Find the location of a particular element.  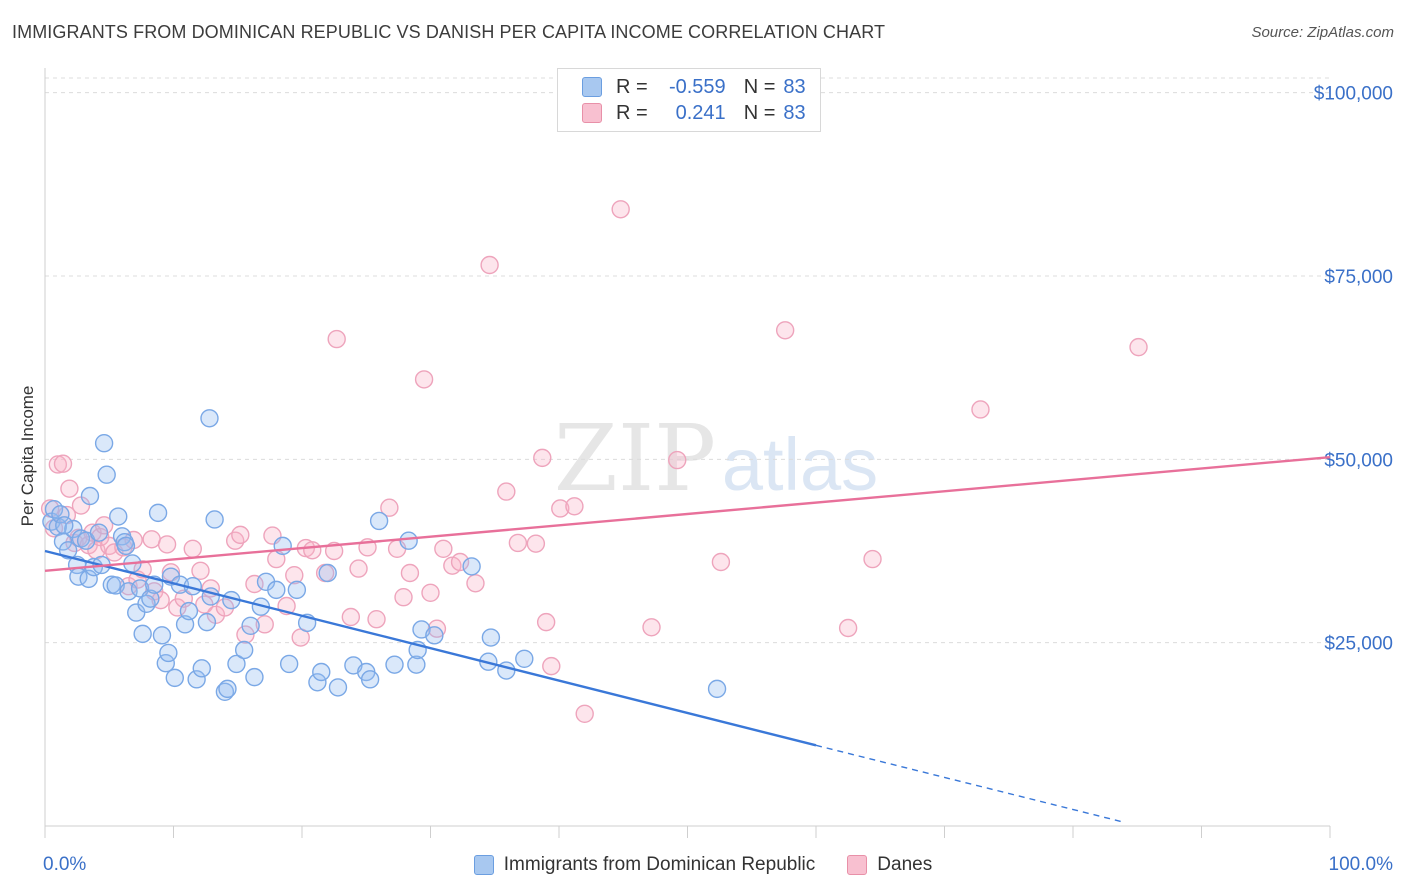

watermark-zip: ZIP is located at coordinates (635, 458).